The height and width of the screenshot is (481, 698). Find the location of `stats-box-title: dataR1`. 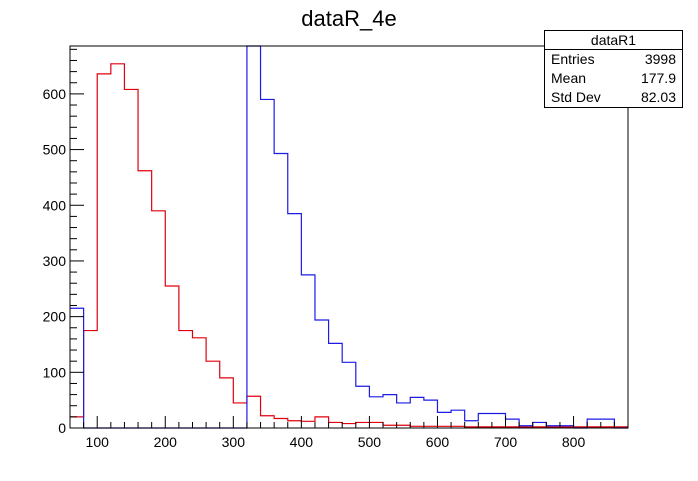

stats-box-title: dataR1 is located at coordinates (613, 40).